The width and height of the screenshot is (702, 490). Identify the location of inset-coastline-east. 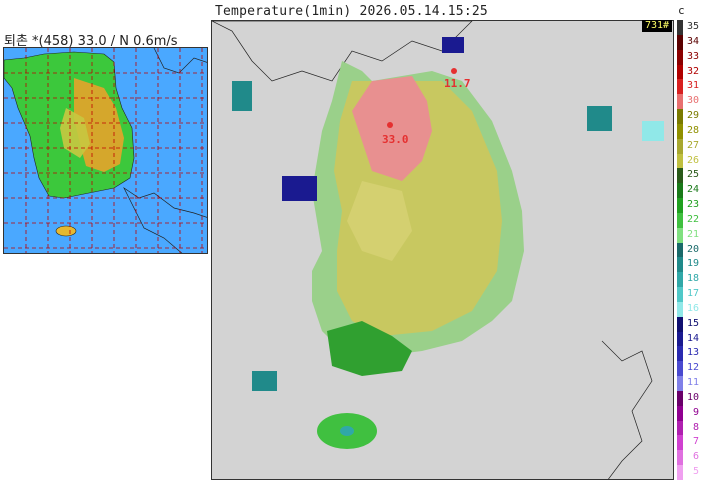
(165, 219).